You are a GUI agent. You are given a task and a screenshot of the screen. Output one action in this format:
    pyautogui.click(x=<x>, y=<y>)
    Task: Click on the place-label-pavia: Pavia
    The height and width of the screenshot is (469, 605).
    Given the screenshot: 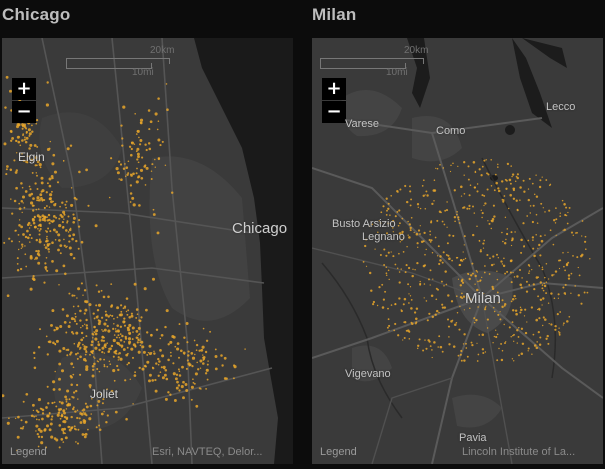 What is the action you would take?
    pyautogui.click(x=473, y=438)
    